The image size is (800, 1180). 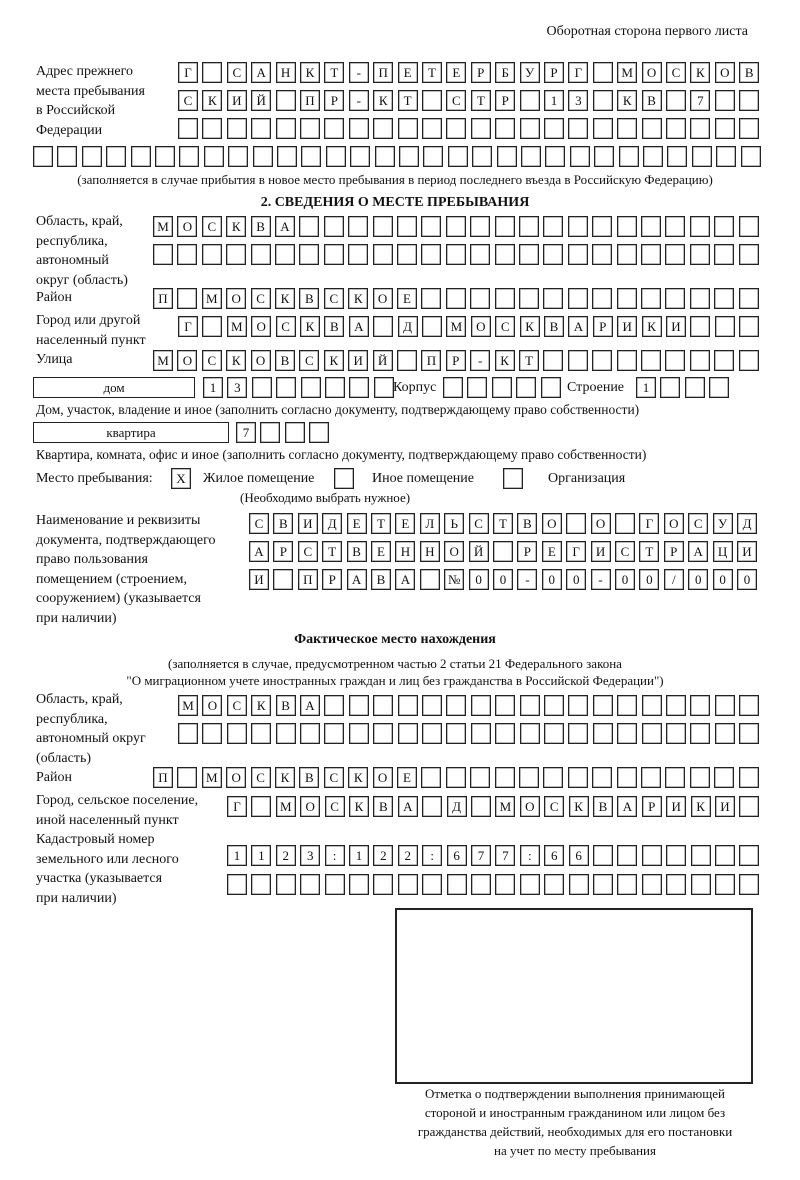 I want to click on char-cell: У, so click(x=529, y=72).